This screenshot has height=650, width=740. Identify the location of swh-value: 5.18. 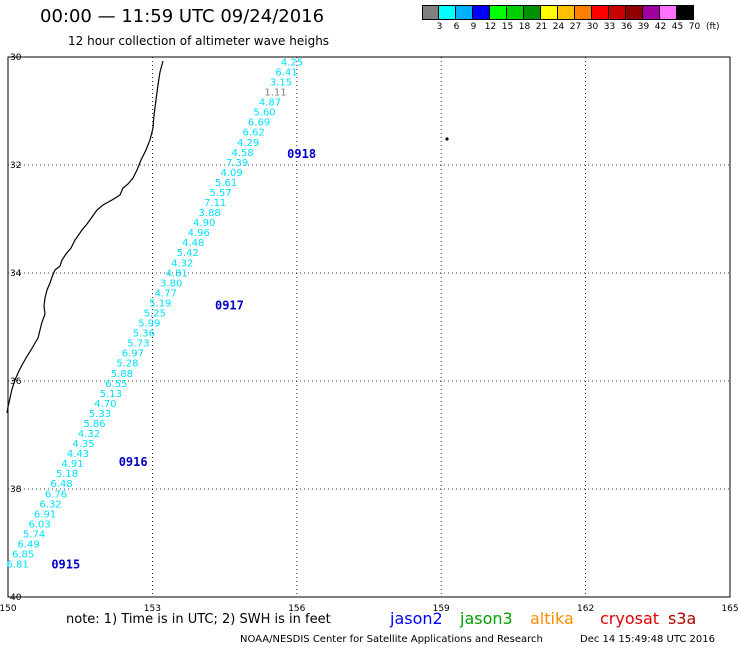
(67, 474).